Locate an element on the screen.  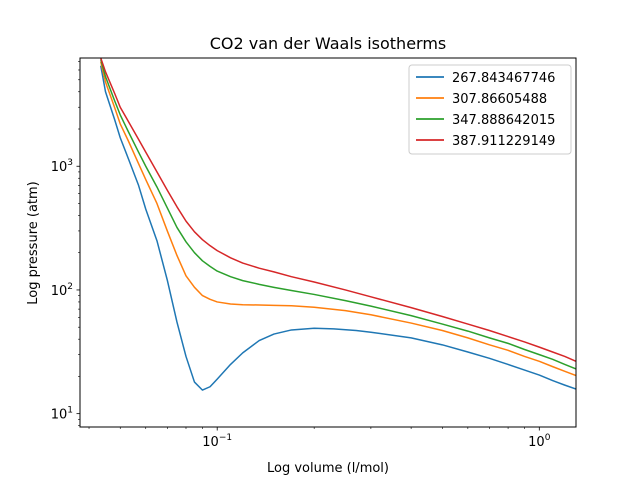
legend-label-2: 307.86605488 is located at coordinates (499, 99).